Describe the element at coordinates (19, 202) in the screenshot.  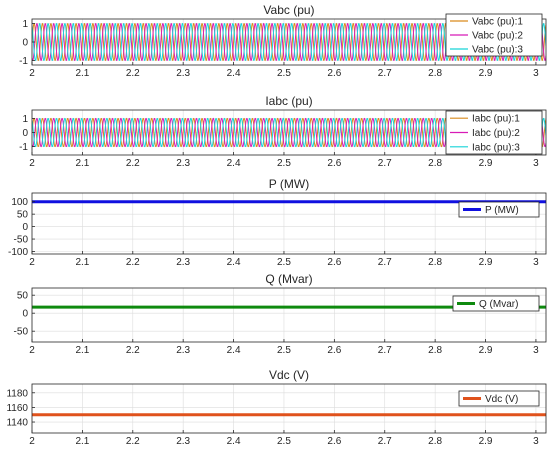
I see `y-tick-label: 100` at that location.